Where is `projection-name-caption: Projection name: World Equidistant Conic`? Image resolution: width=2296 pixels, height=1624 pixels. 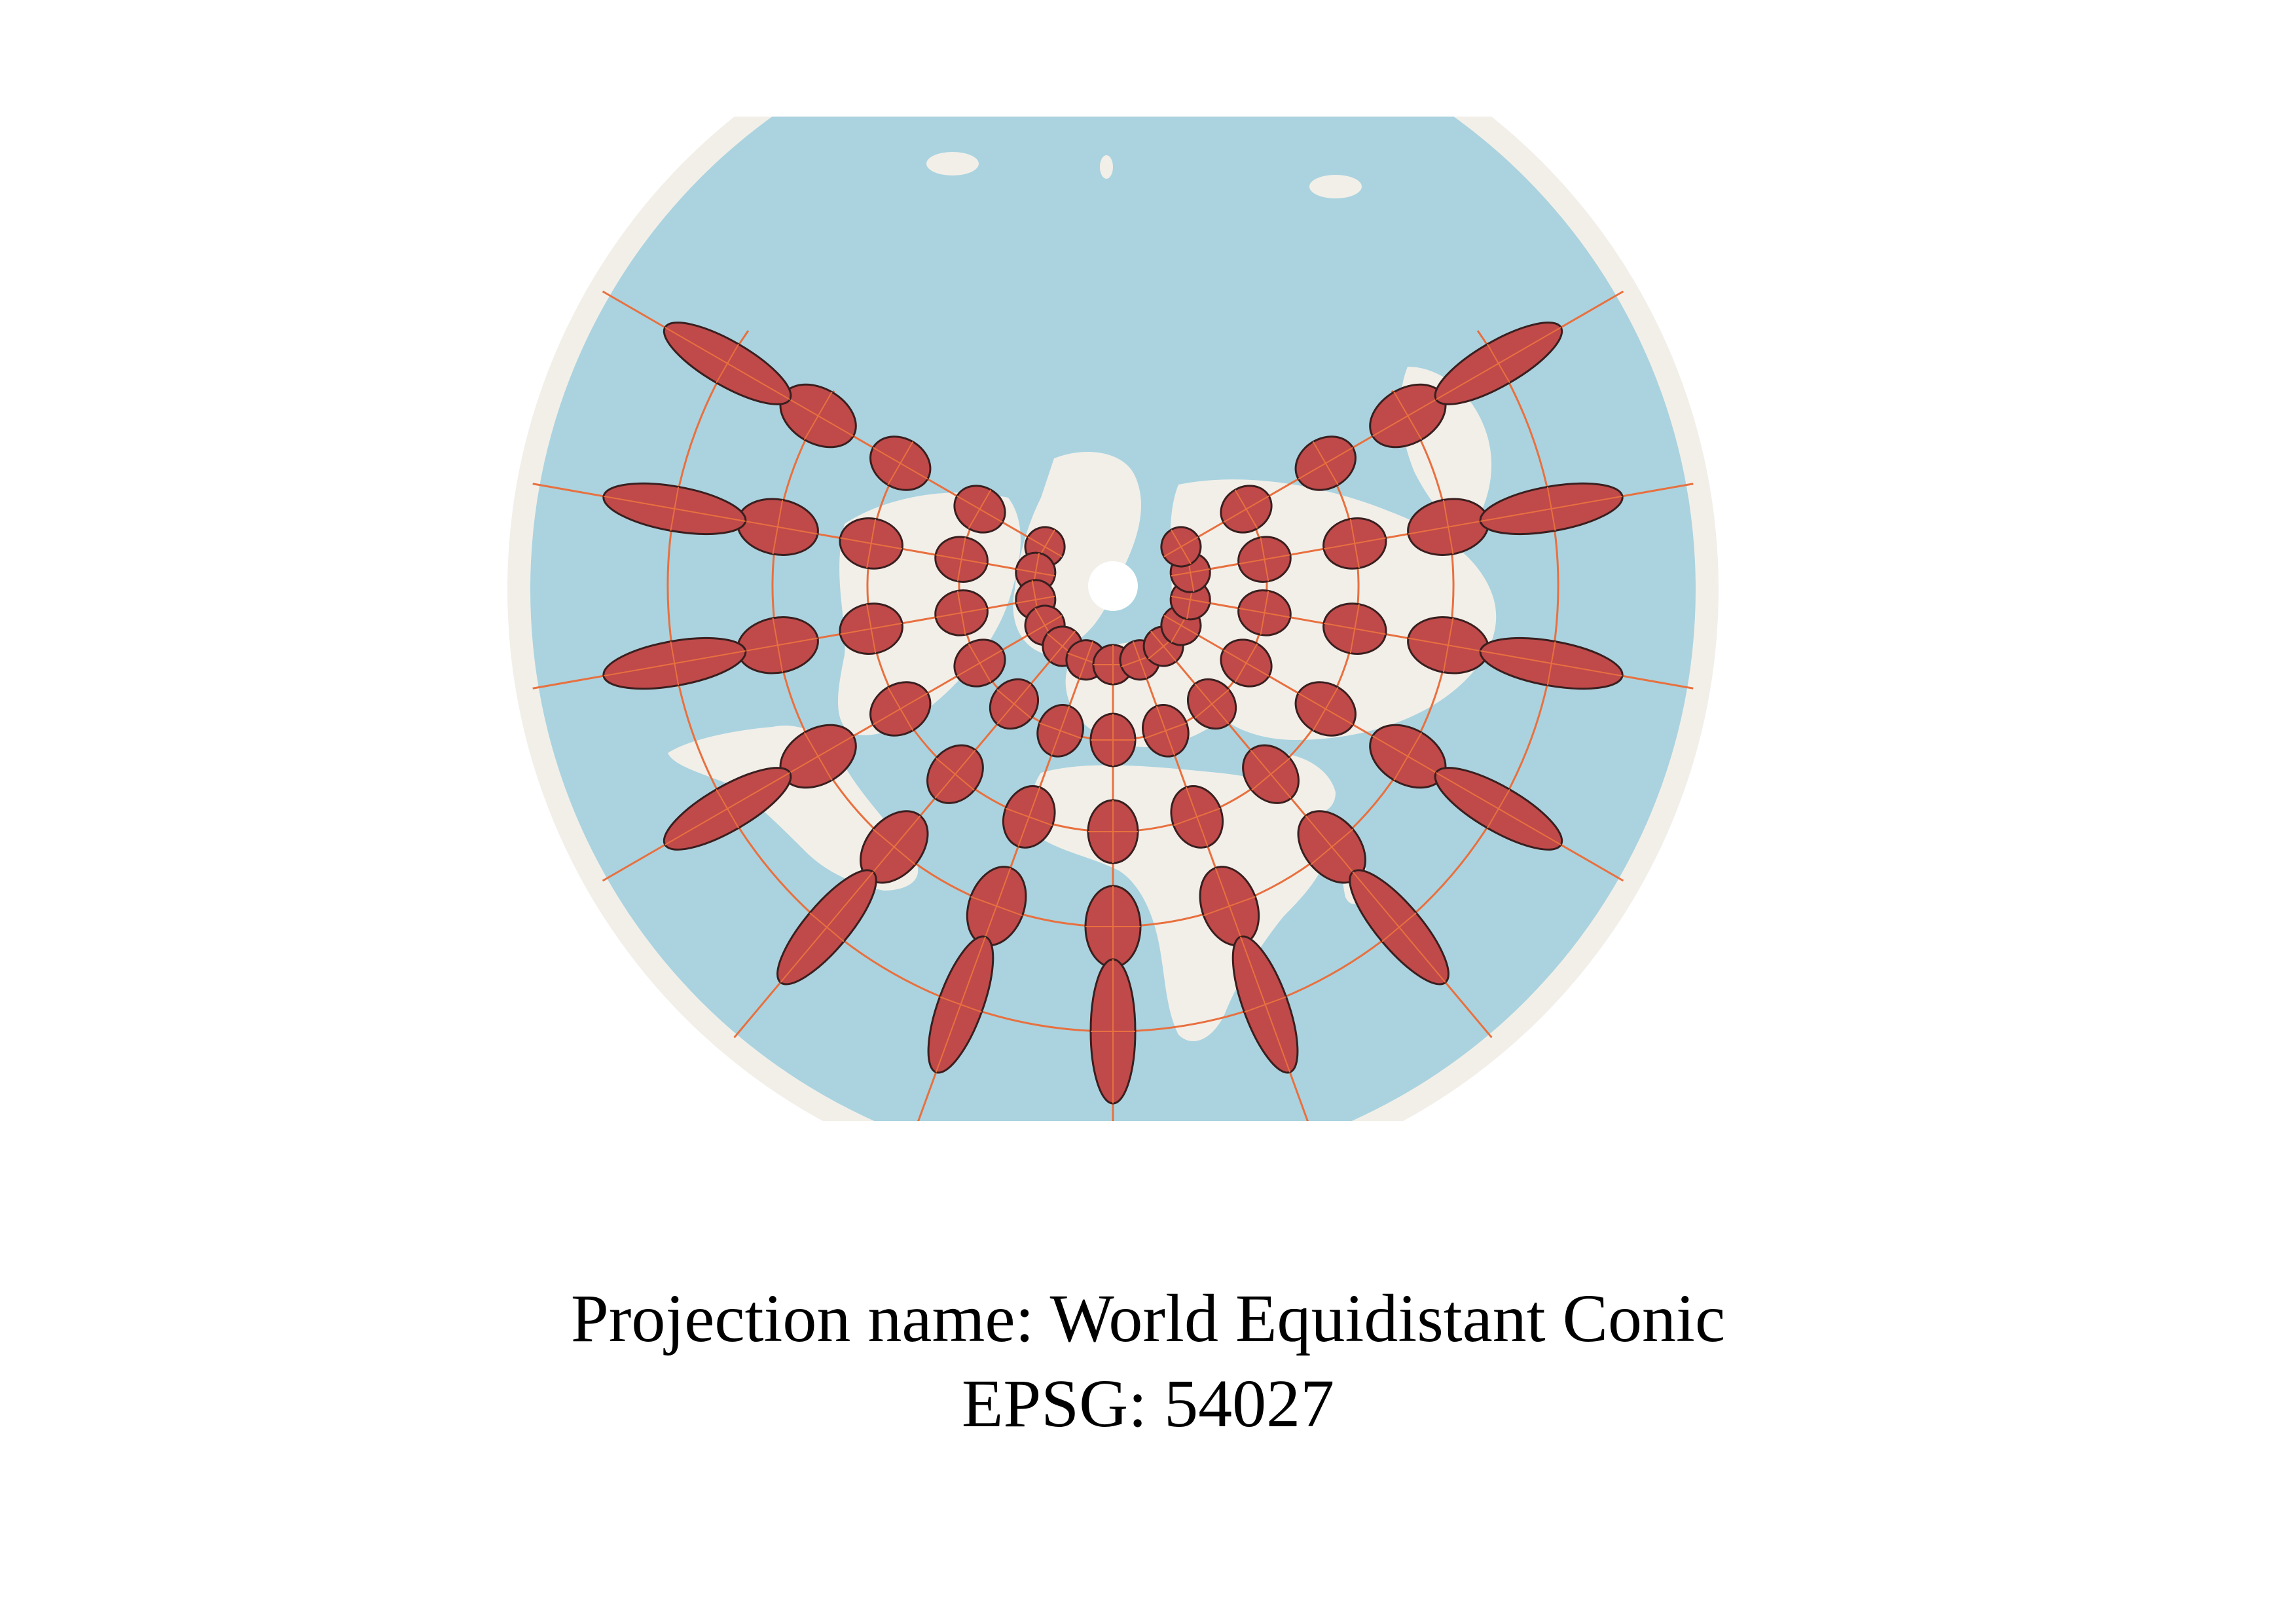
projection-name-caption: Projection name: World Equidistant Conic is located at coordinates (1148, 1318).